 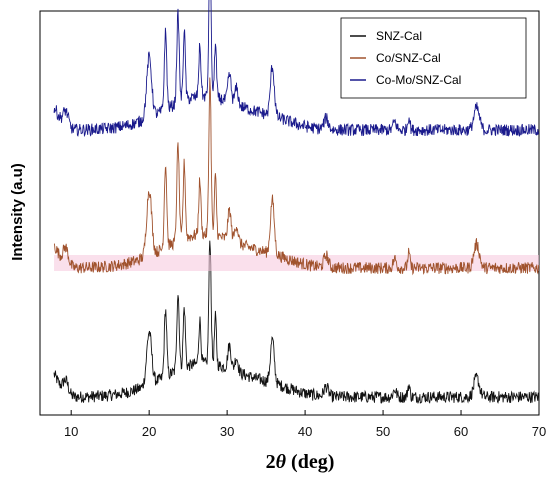 I want to click on x-axis-title-unit: (deg), so click(x=310, y=462).